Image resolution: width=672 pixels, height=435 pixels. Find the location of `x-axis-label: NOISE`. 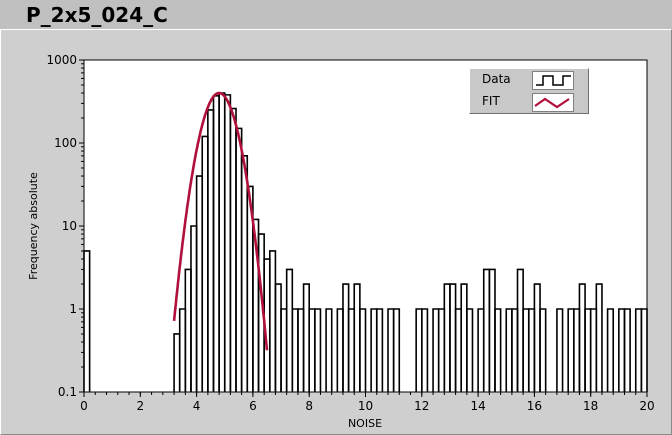

x-axis-label: NOISE is located at coordinates (365, 423).